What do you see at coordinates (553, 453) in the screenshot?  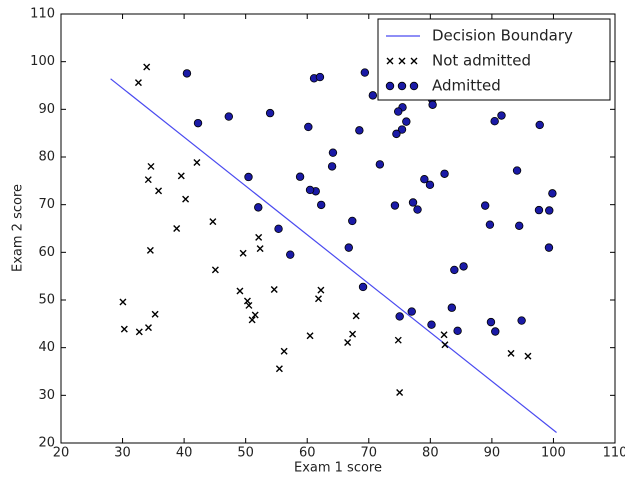 I see `x-tick-label: 100` at bounding box center [553, 453].